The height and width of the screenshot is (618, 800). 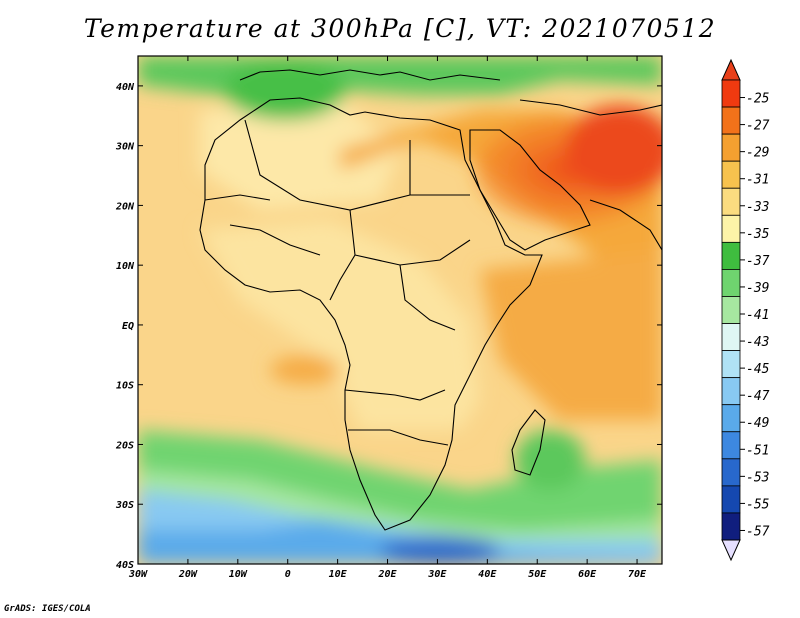 I want to click on credit-label: GrADS: IGES/COLA, so click(x=47, y=609).